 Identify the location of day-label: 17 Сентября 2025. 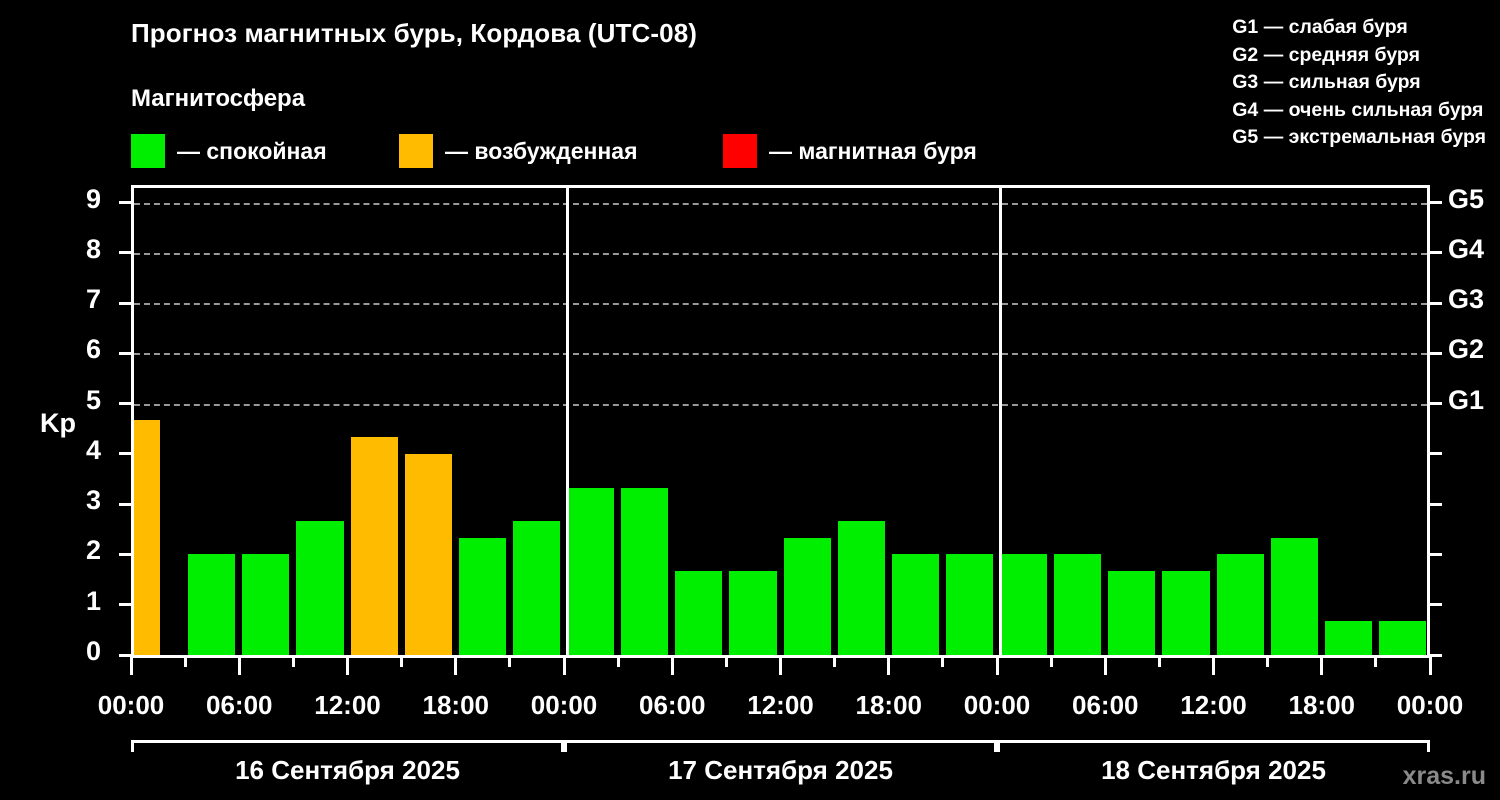
(780, 770).